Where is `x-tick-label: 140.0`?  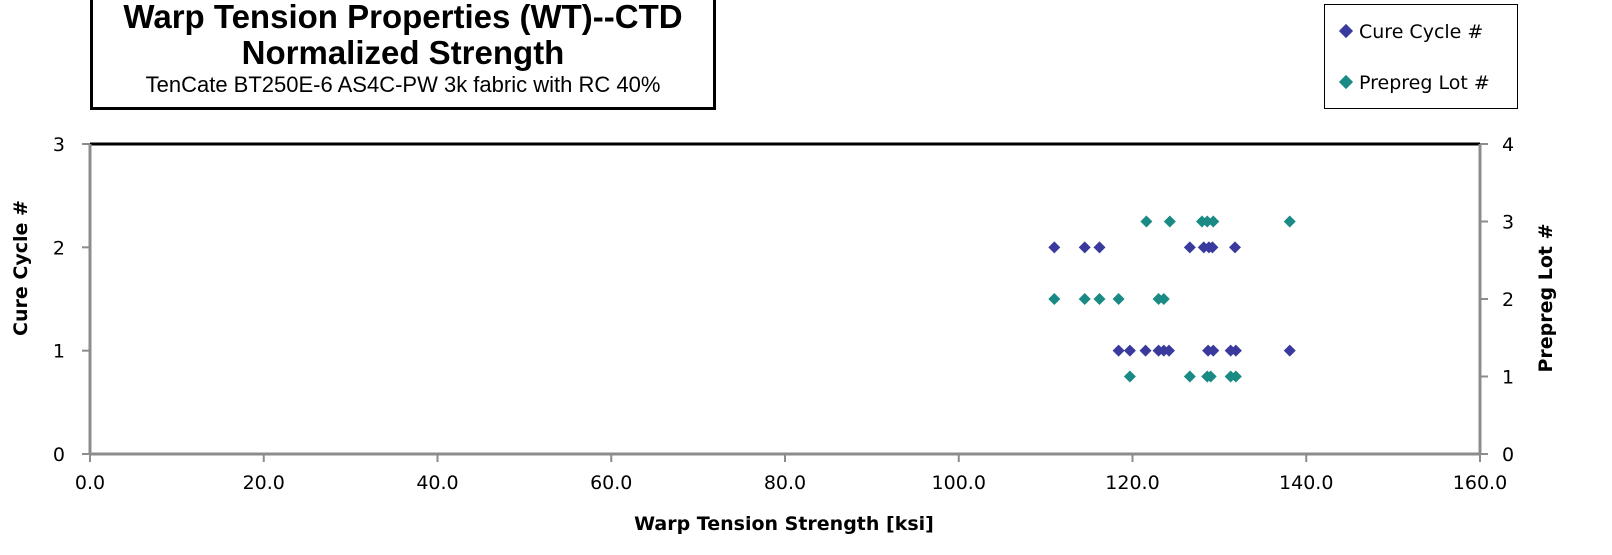 x-tick-label: 140.0 is located at coordinates (1306, 483).